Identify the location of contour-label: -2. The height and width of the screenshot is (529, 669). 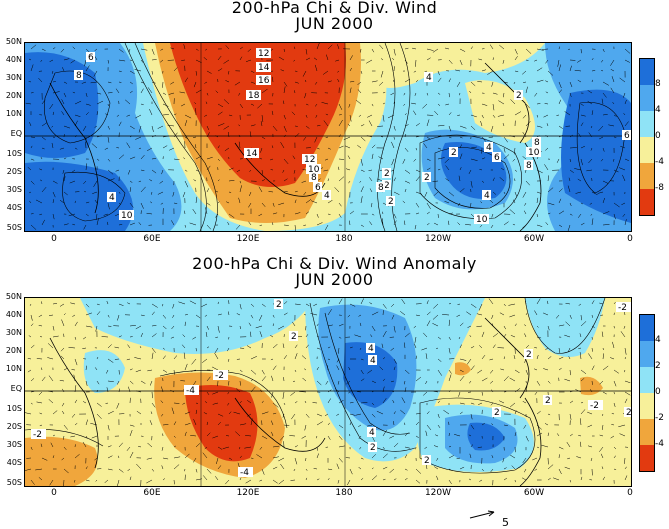
(622, 308).